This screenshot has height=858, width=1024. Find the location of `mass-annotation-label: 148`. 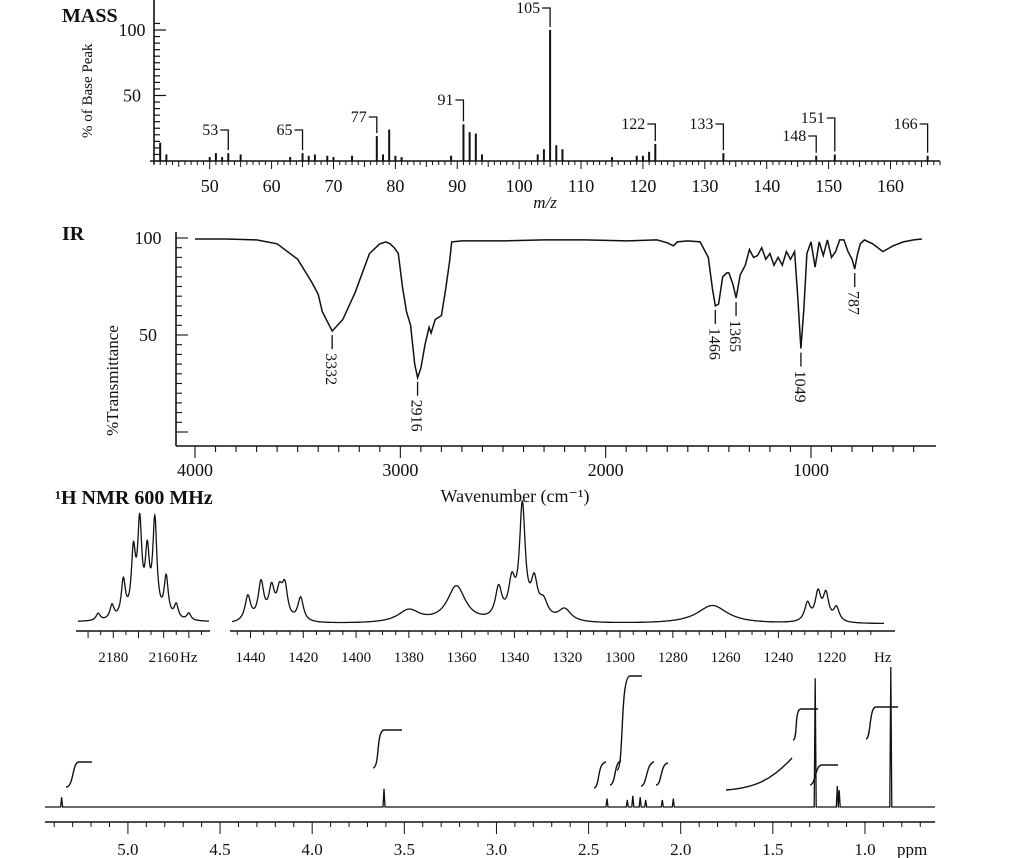

mass-annotation-label: 148 is located at coordinates (794, 136).